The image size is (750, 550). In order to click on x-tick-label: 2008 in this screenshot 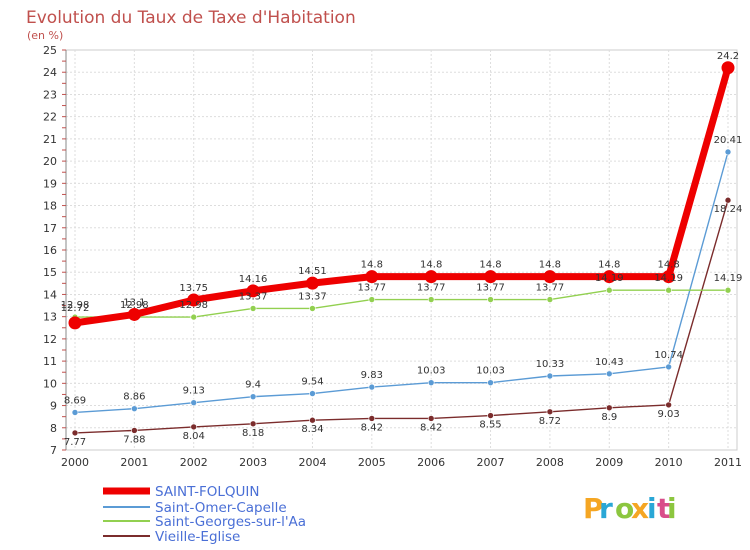, I will do `click(550, 462)`.